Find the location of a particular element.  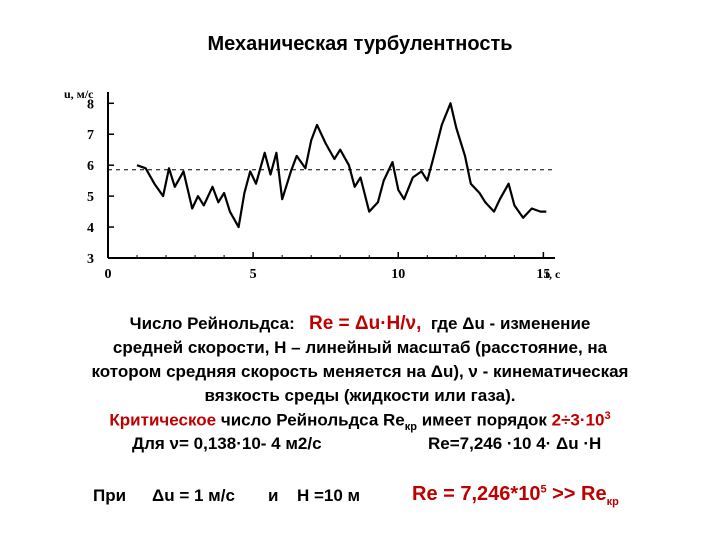

critical-word: Критическое is located at coordinates (163, 420).